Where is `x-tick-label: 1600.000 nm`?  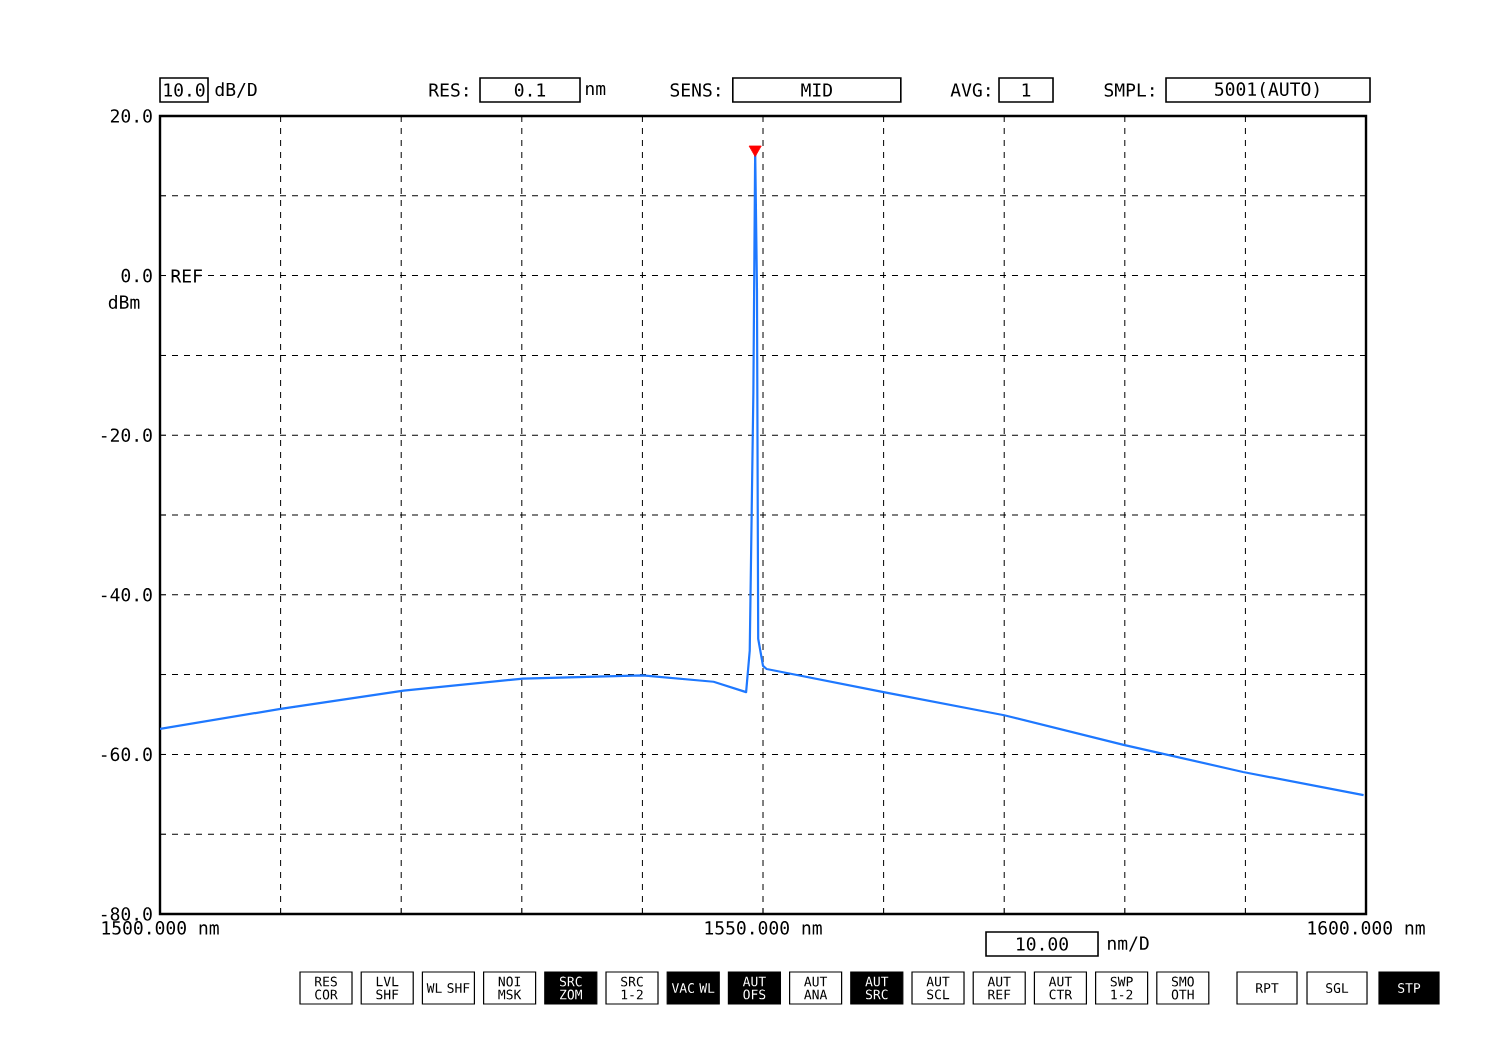
x-tick-label: 1600.000 nm is located at coordinates (1366, 928).